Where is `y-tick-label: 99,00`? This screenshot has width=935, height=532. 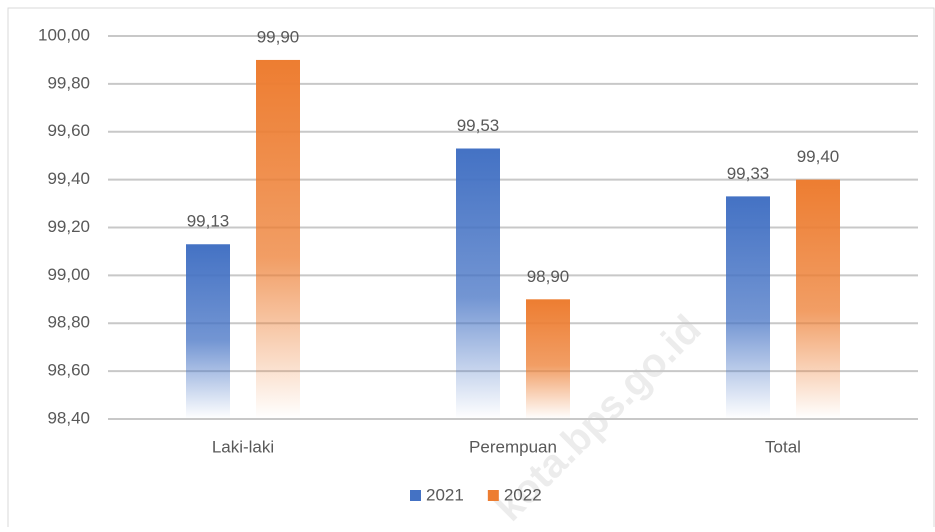 y-tick-label: 99,00 is located at coordinates (68, 274).